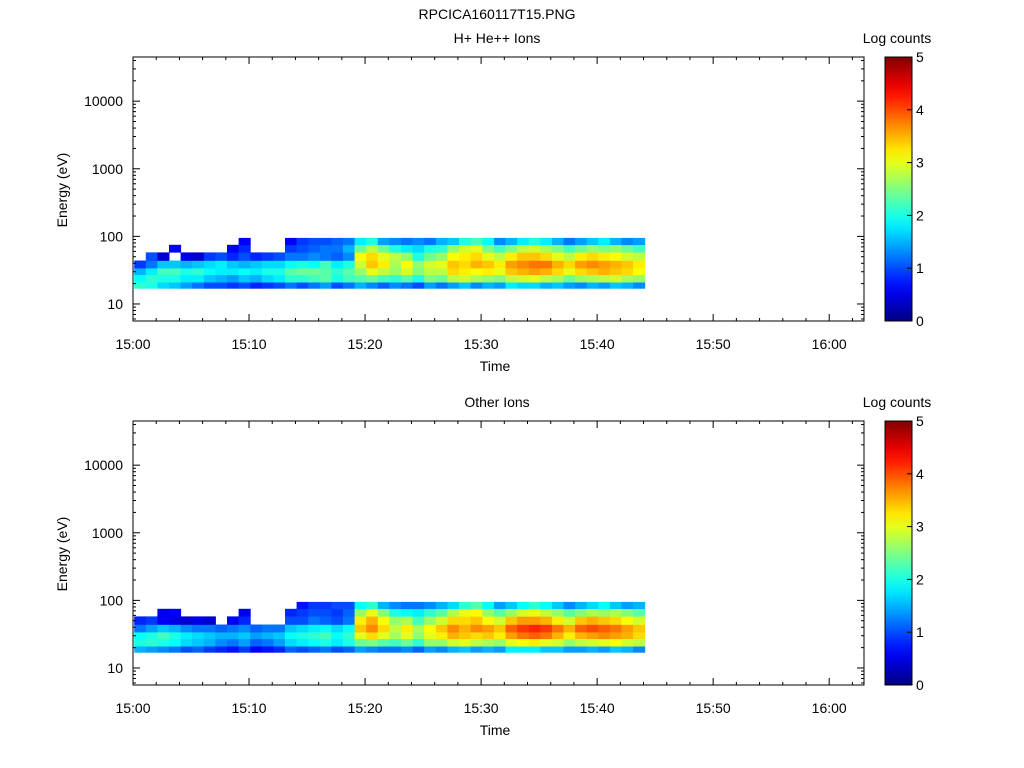 This screenshot has height=768, width=1024. What do you see at coordinates (920, 632) in the screenshot?
I see `colorbar-tick-label: 1` at bounding box center [920, 632].